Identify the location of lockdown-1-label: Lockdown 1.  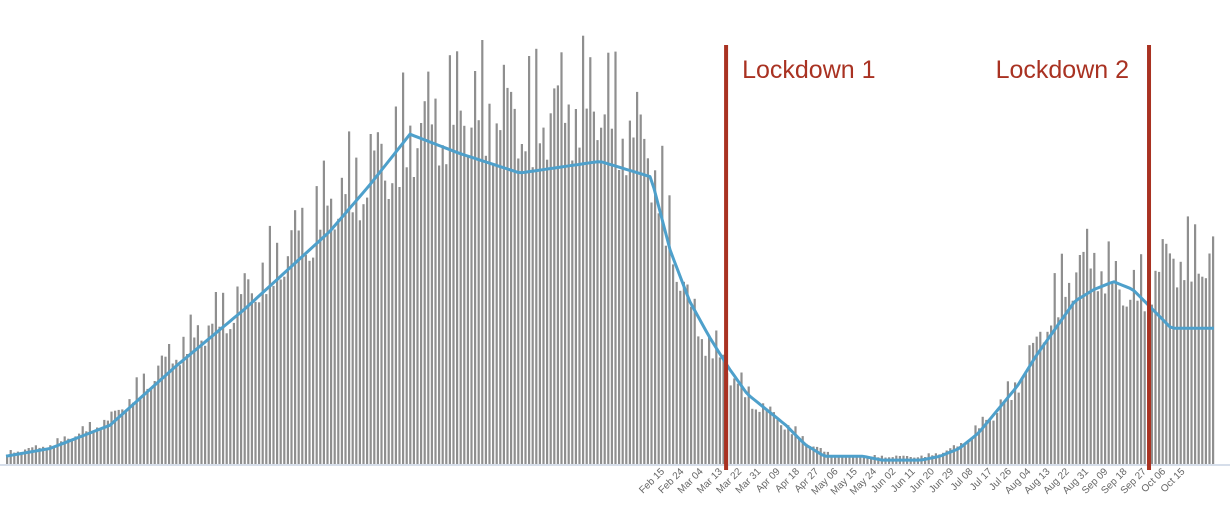
(808, 70).